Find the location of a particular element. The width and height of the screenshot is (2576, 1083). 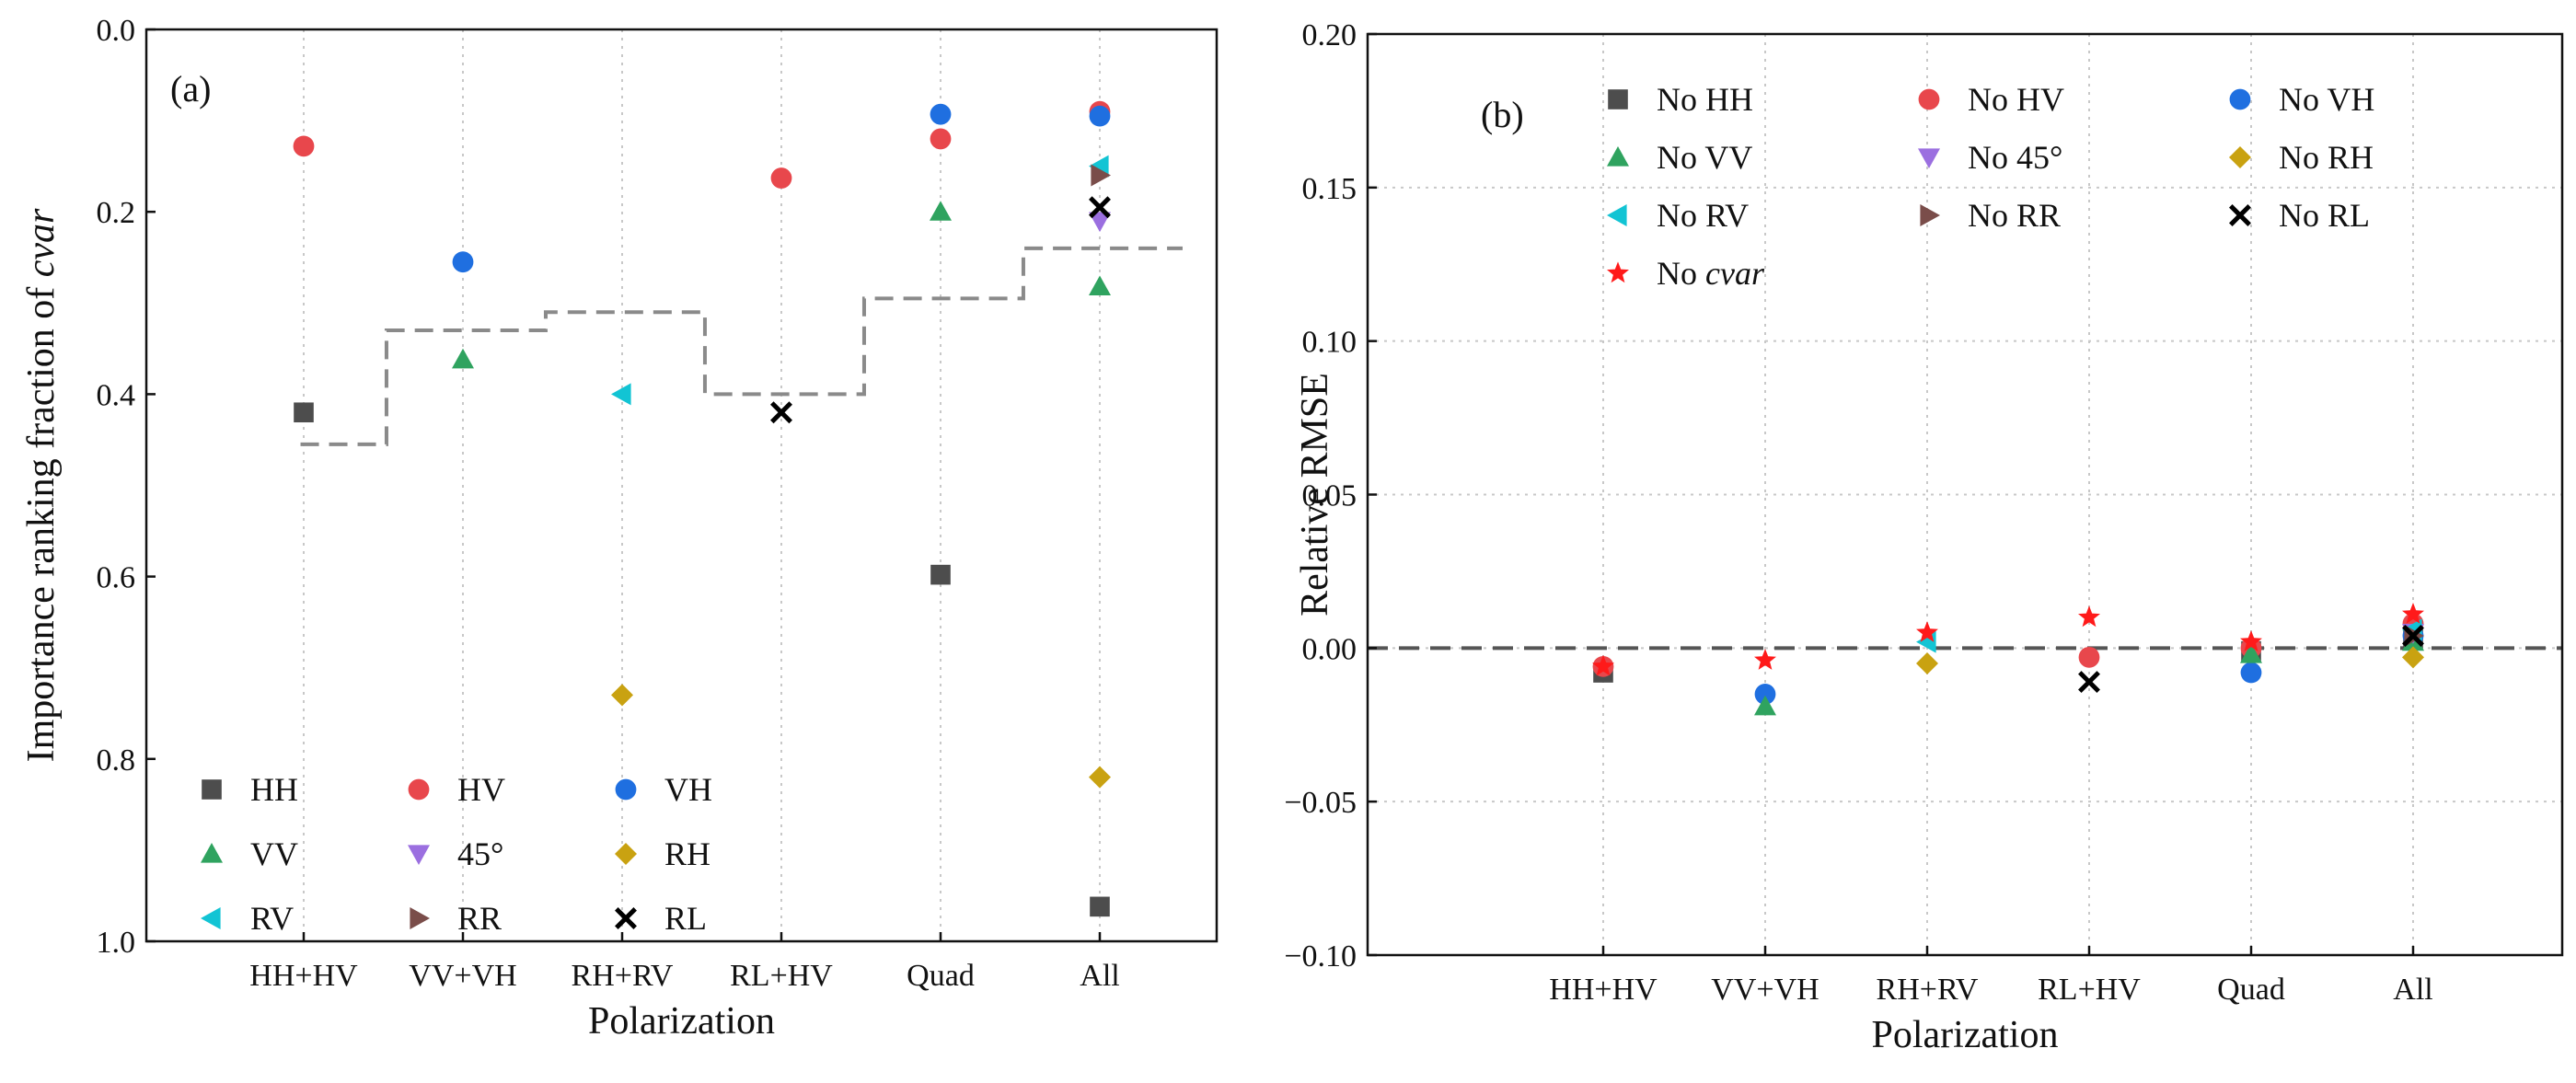

legend-label-no-hv: No HV is located at coordinates (2016, 100).